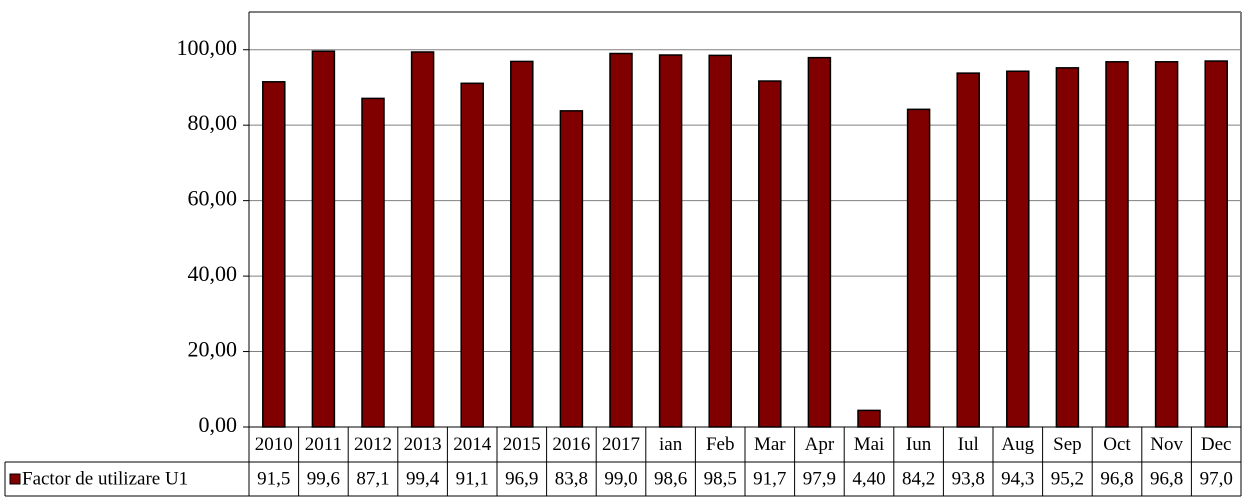 The image size is (1243, 497). What do you see at coordinates (819, 478) in the screenshot?
I see `value-cell: 97,9` at bounding box center [819, 478].